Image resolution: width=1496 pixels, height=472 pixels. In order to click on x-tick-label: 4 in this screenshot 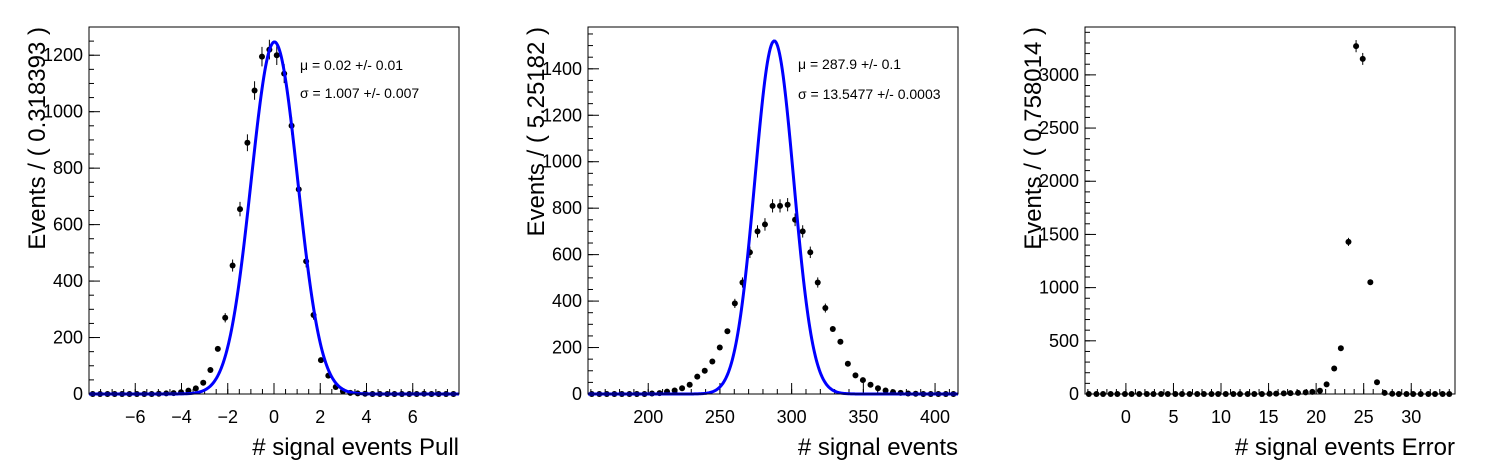, I will do `click(366, 417)`.